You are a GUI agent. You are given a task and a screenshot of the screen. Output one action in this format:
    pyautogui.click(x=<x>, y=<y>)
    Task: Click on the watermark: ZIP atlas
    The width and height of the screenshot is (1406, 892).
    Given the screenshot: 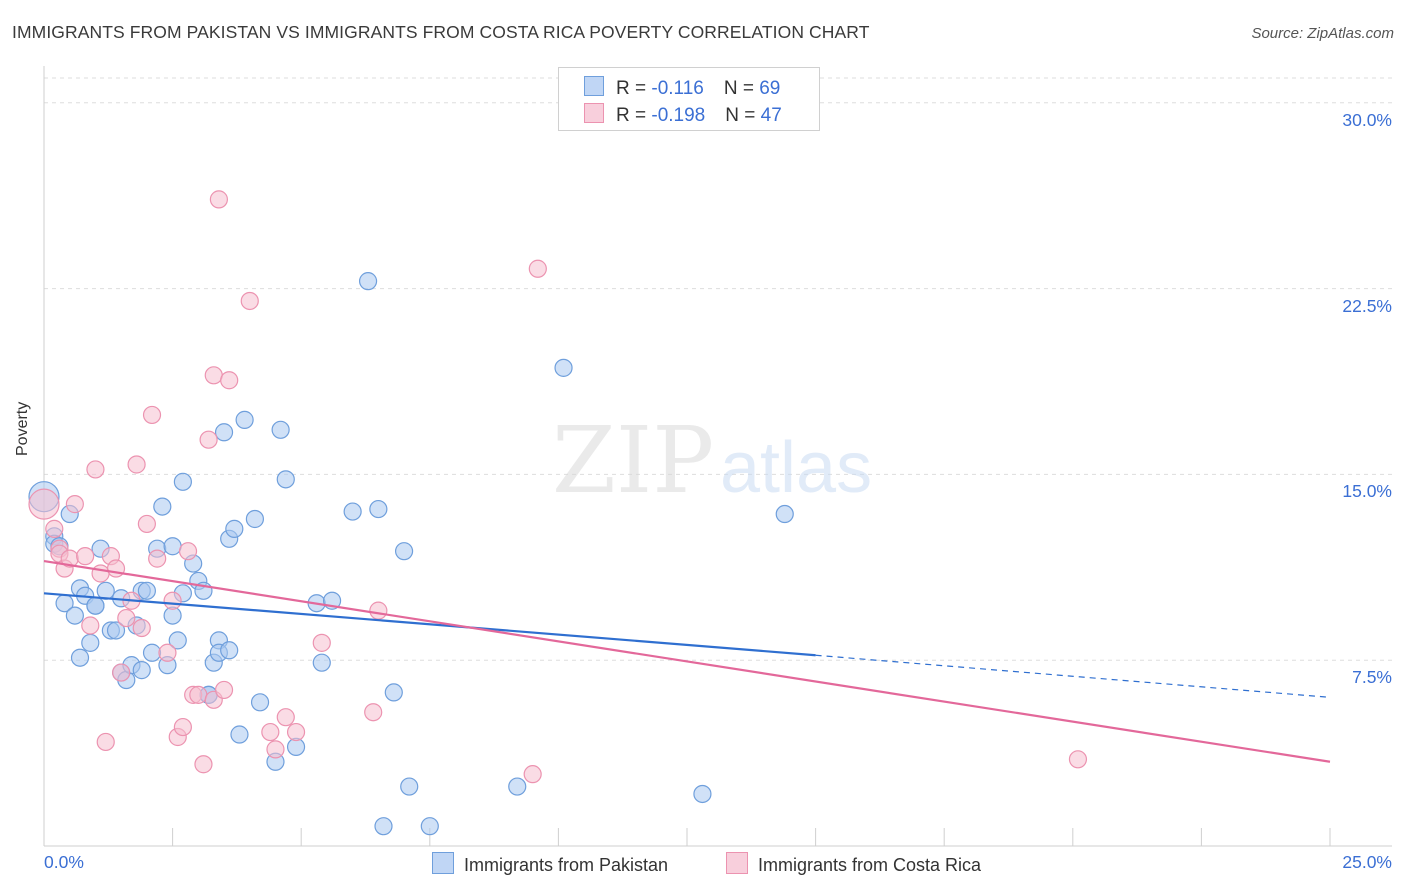 What is the action you would take?
    pyautogui.click(x=712, y=460)
    